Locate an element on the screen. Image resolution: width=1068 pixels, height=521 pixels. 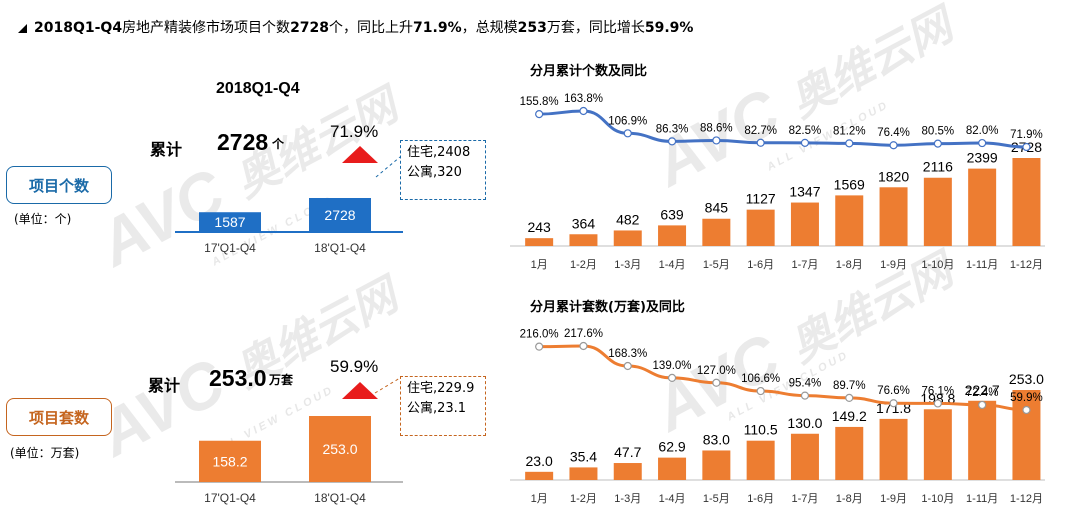
yearly-unit-chart: 158.2 17'Q1-Q4 253.0 18'Q1-Q4 is located at coordinates (289, 460).